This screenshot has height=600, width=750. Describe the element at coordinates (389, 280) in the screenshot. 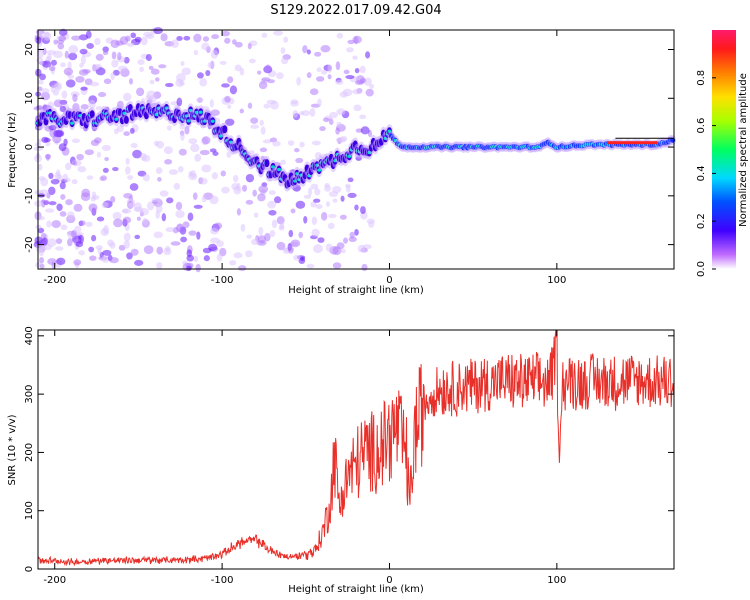

I see `spectrogram-x-tick-label: 0` at that location.